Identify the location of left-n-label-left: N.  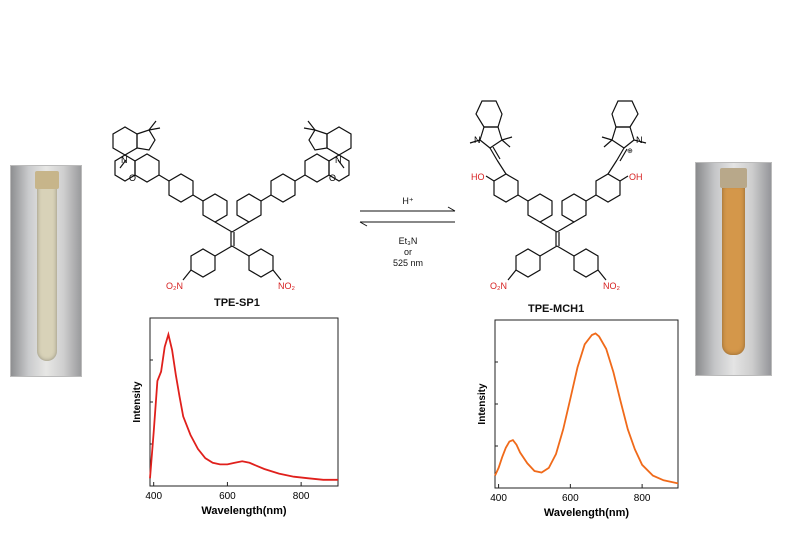
(124, 160).